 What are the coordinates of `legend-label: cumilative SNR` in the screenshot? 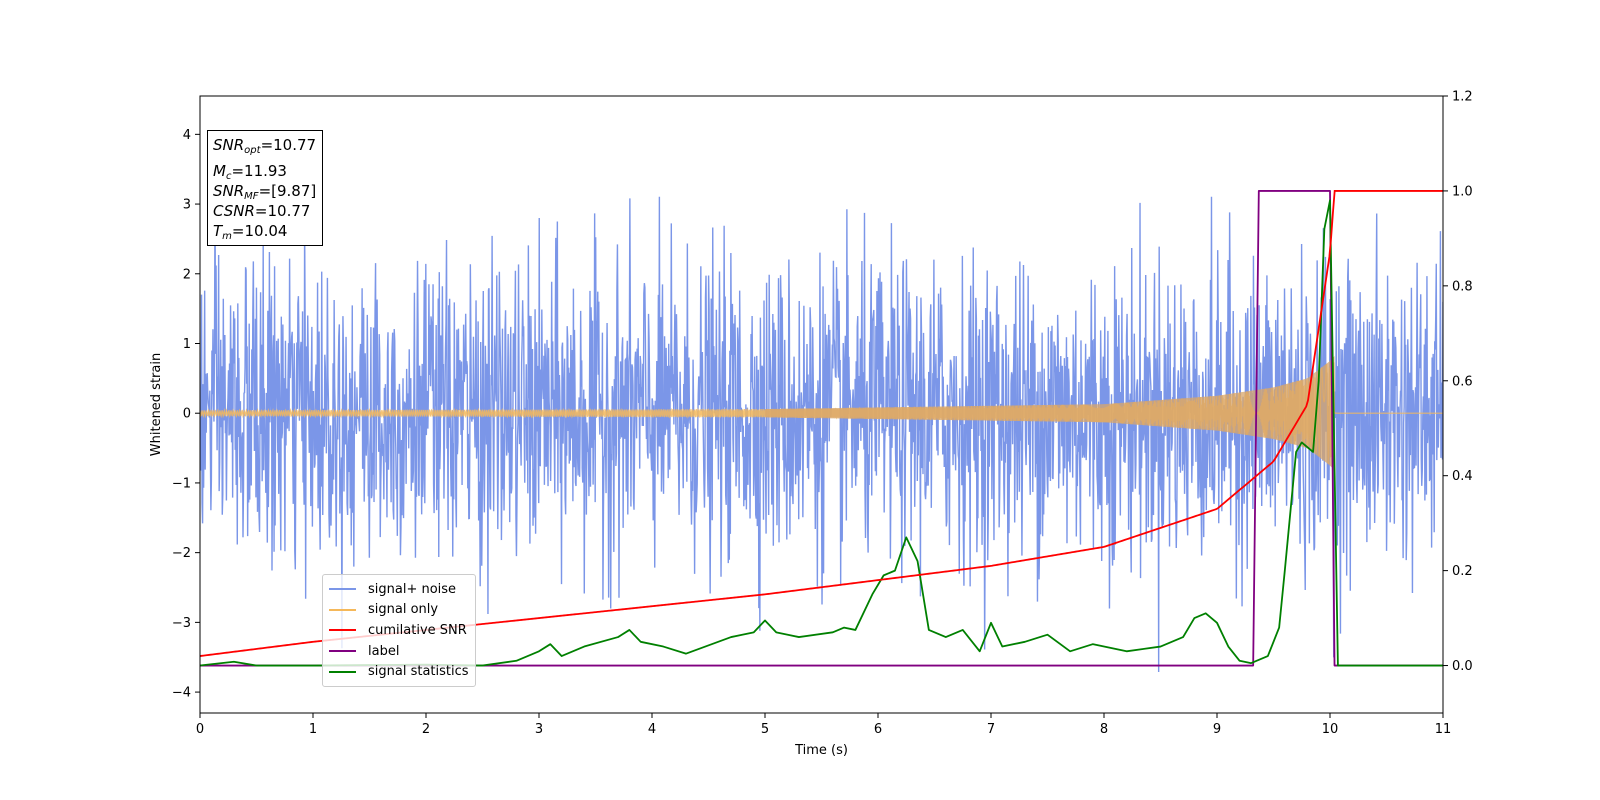 It's located at (417, 630).